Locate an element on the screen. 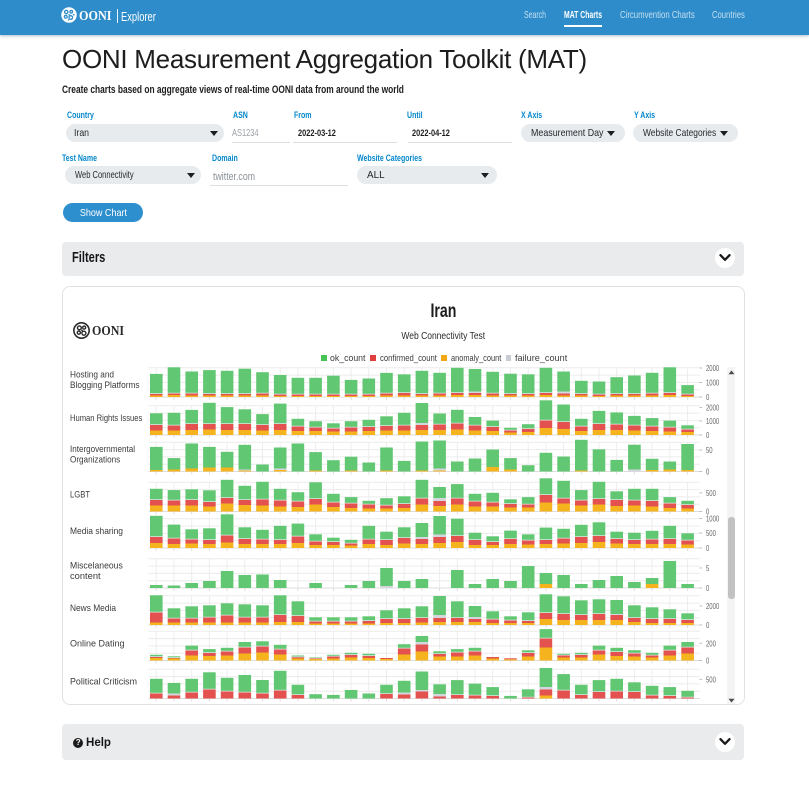  svg-text: Miscelaneous is located at coordinates (96, 566).